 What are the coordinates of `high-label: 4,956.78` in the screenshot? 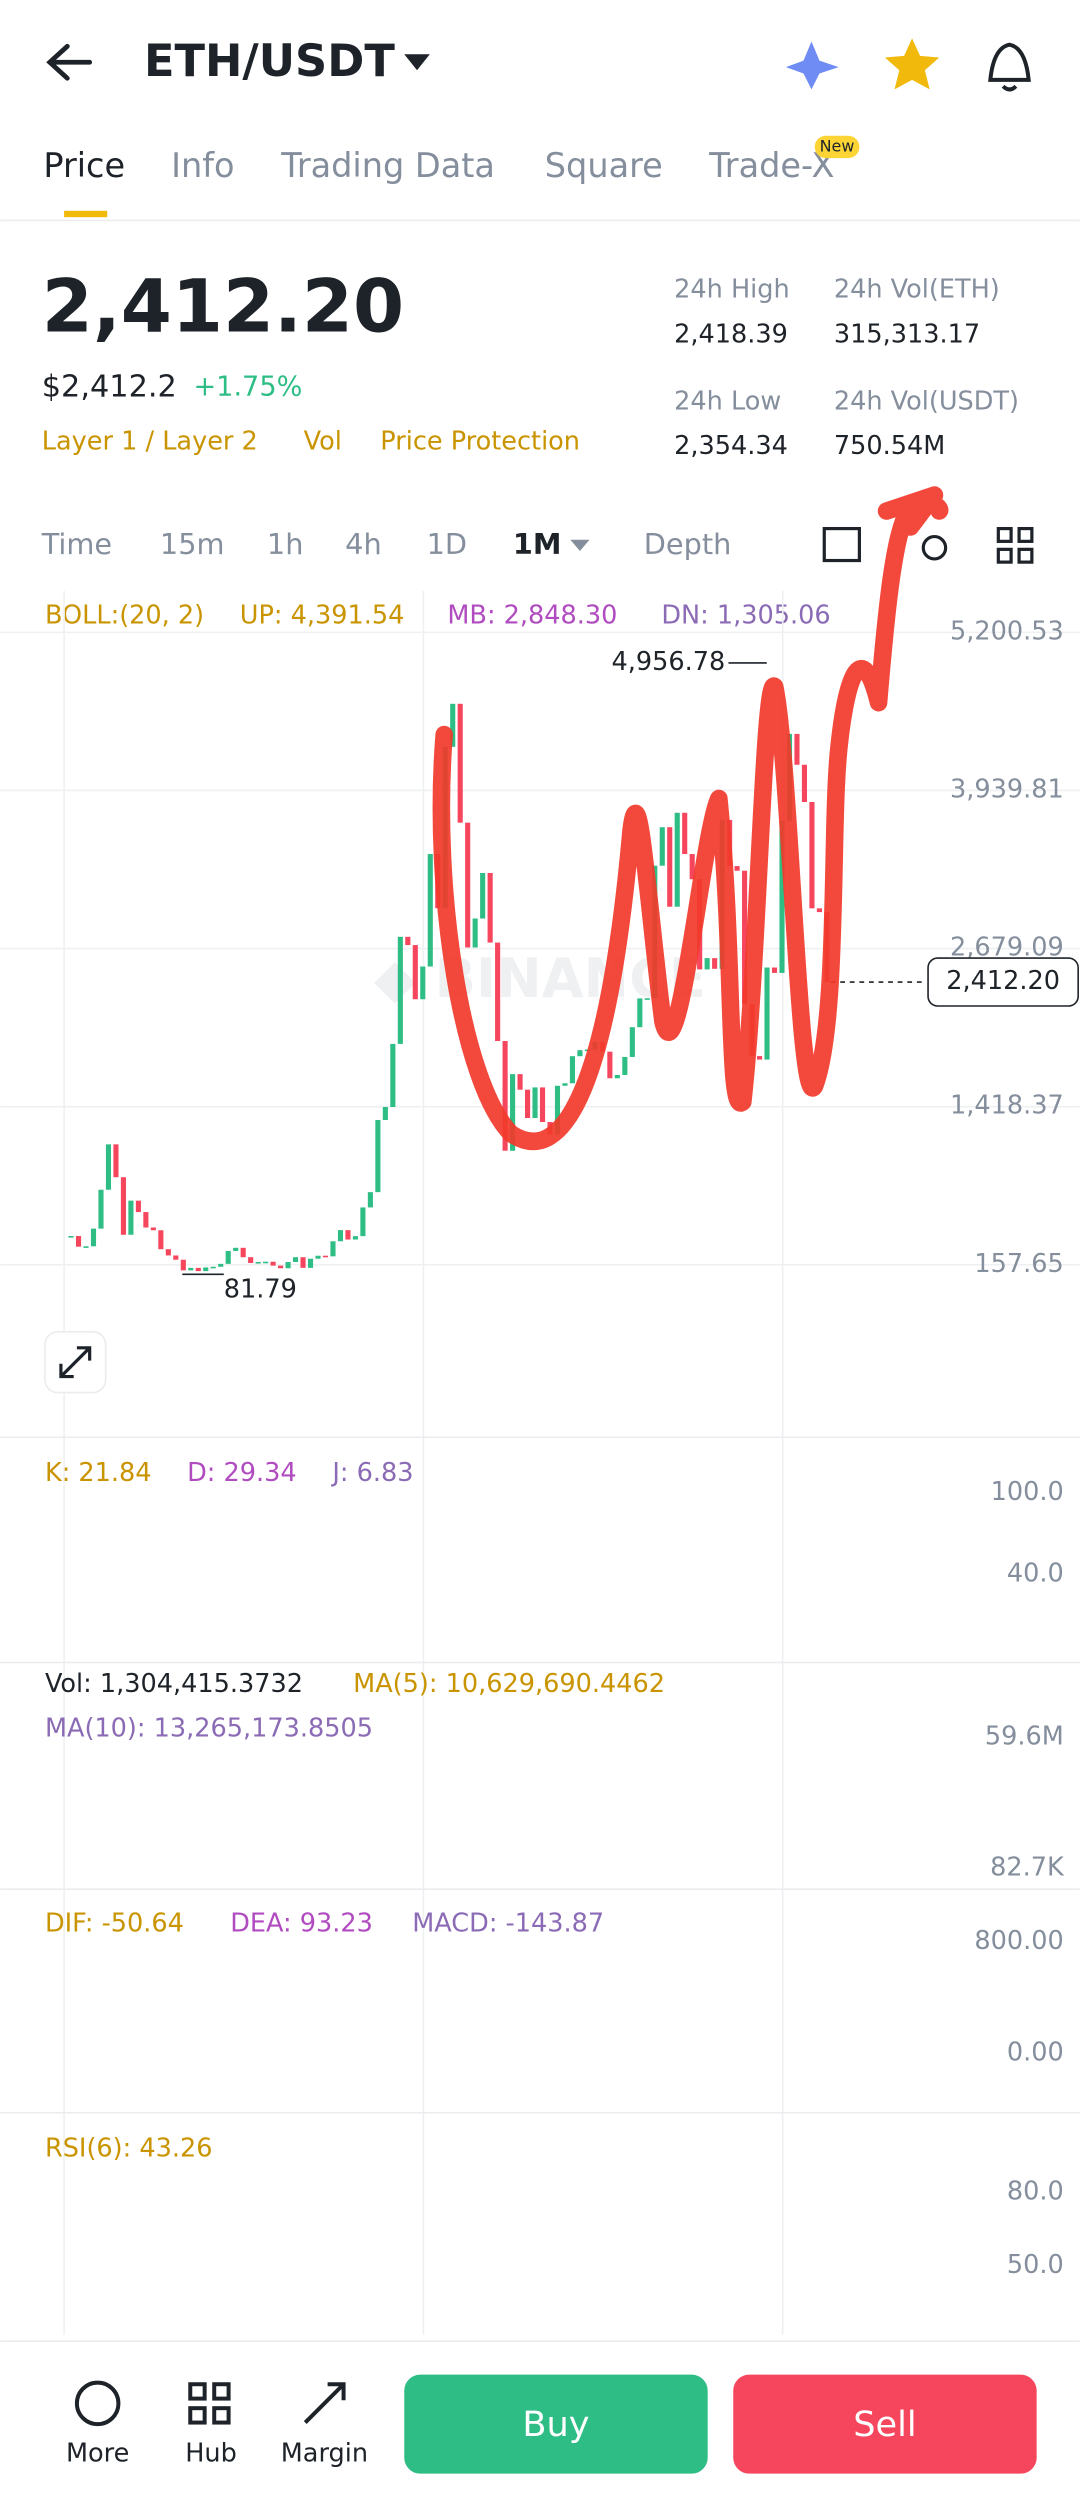 It's located at (668, 662).